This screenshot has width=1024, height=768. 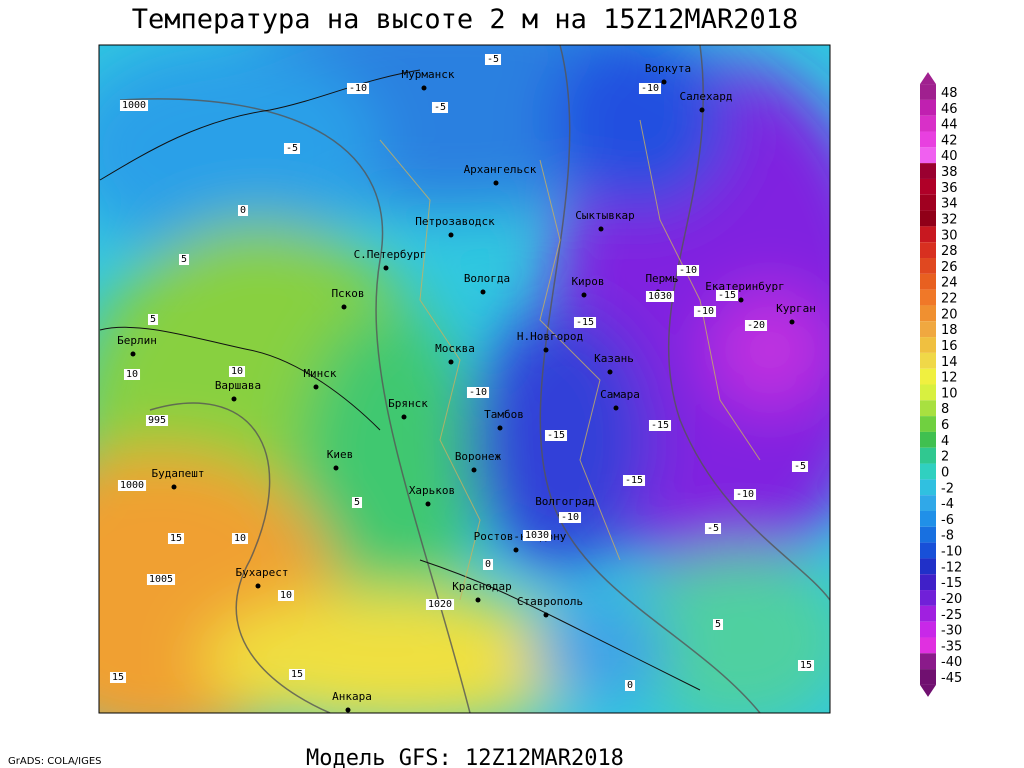 I want to click on city-label: Пермь, so click(x=661, y=278).